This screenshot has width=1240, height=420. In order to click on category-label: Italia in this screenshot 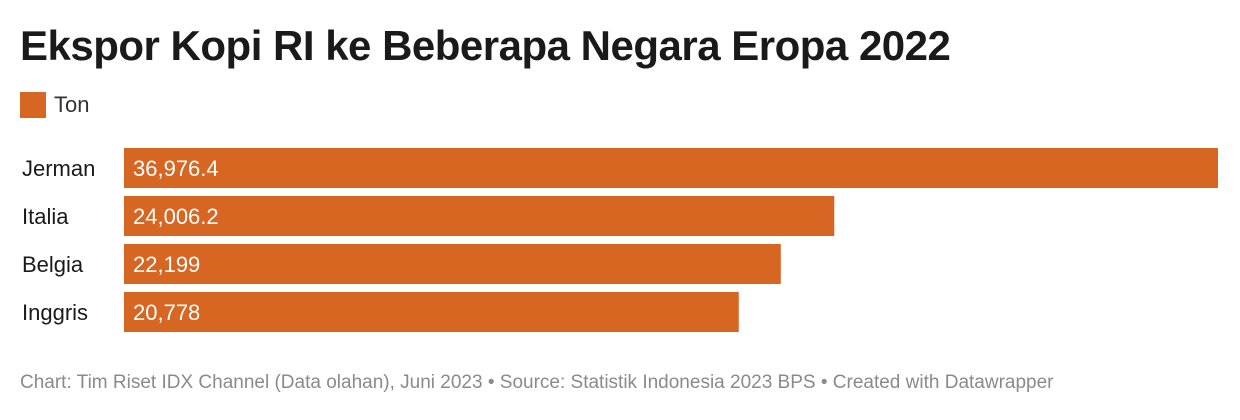, I will do `click(45, 216)`.